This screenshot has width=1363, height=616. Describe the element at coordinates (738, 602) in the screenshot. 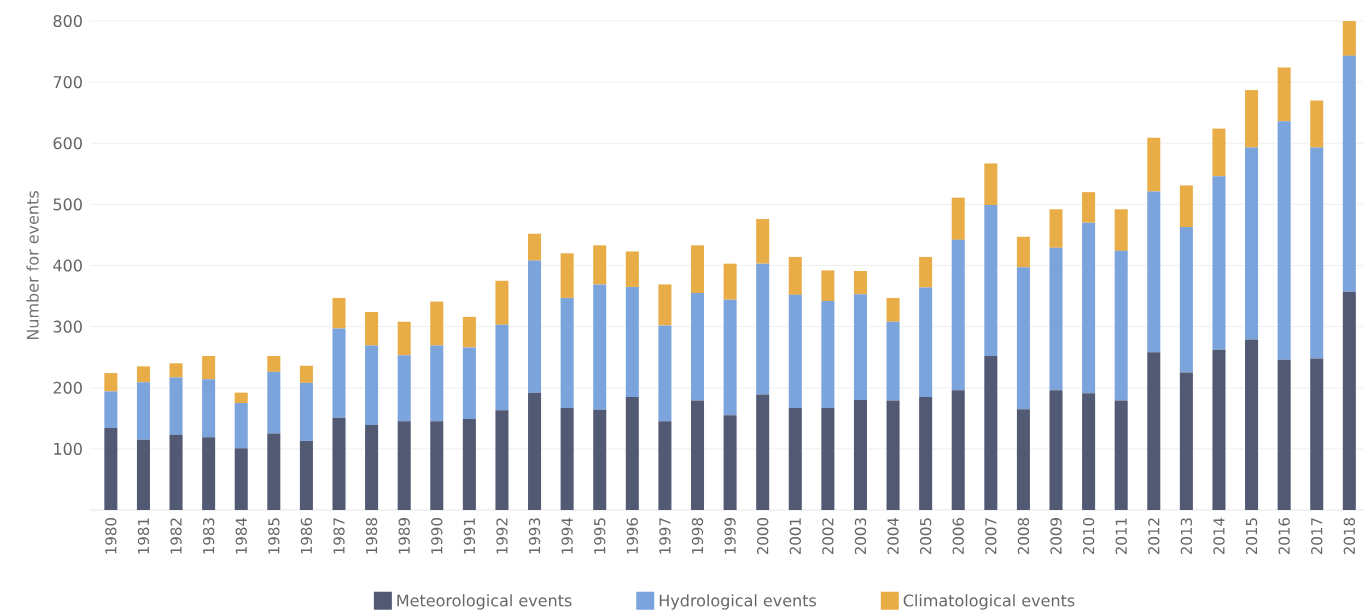

I see `legend-label: Hydrological events` at that location.